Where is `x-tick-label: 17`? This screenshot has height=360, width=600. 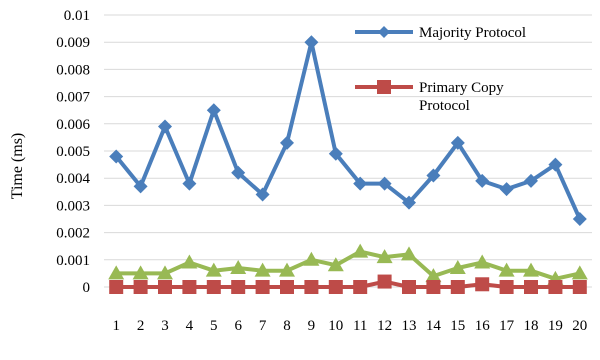
x-tick-label: 17 is located at coordinates (507, 326).